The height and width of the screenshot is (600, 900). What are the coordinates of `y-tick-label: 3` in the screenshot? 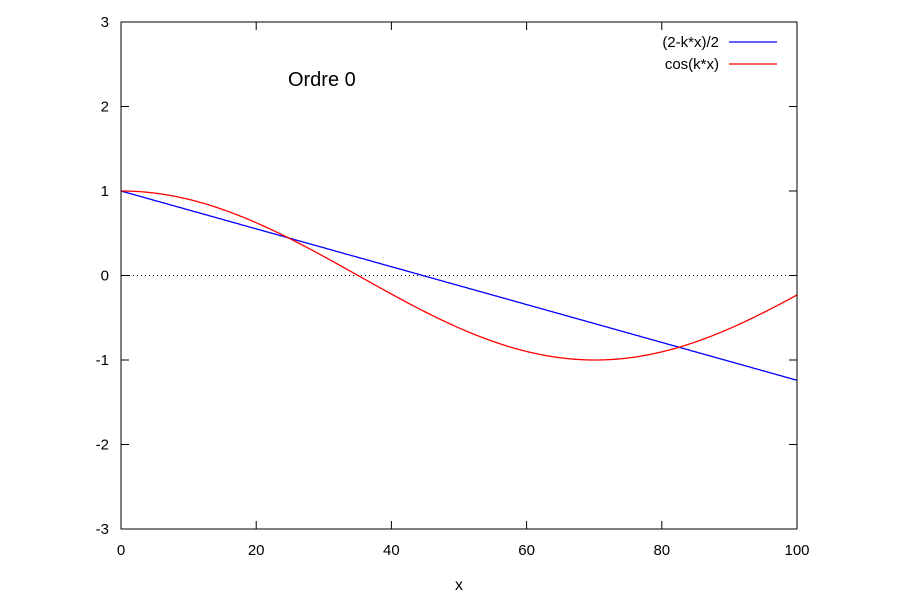 It's located at (105, 22).